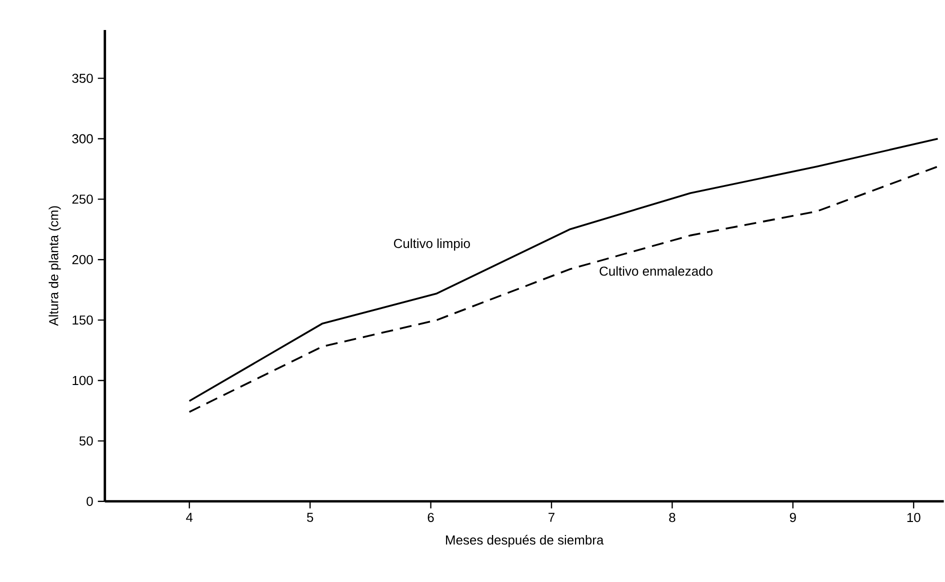 Image resolution: width=945 pixels, height=582 pixels. What do you see at coordinates (82, 259) in the screenshot?
I see `y-tick-label: 200` at bounding box center [82, 259].